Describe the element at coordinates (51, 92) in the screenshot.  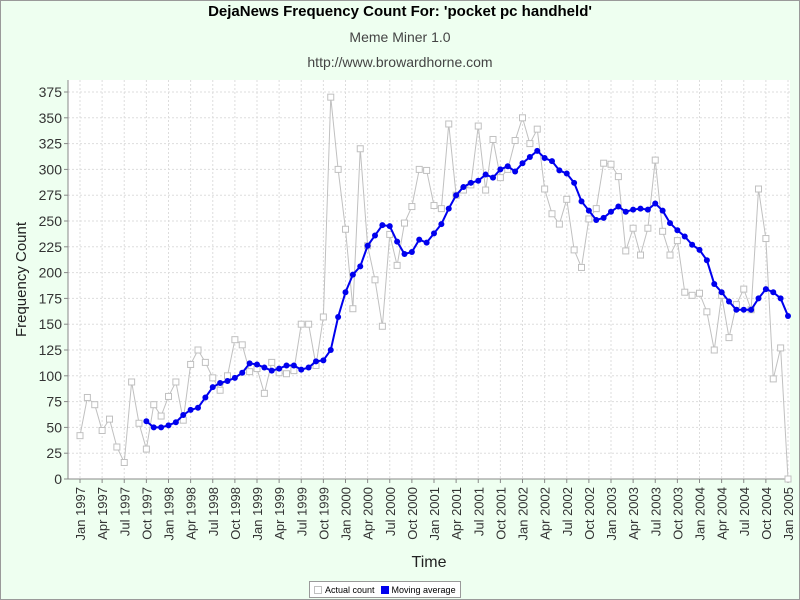
I see `y-tick-label: 375` at that location.